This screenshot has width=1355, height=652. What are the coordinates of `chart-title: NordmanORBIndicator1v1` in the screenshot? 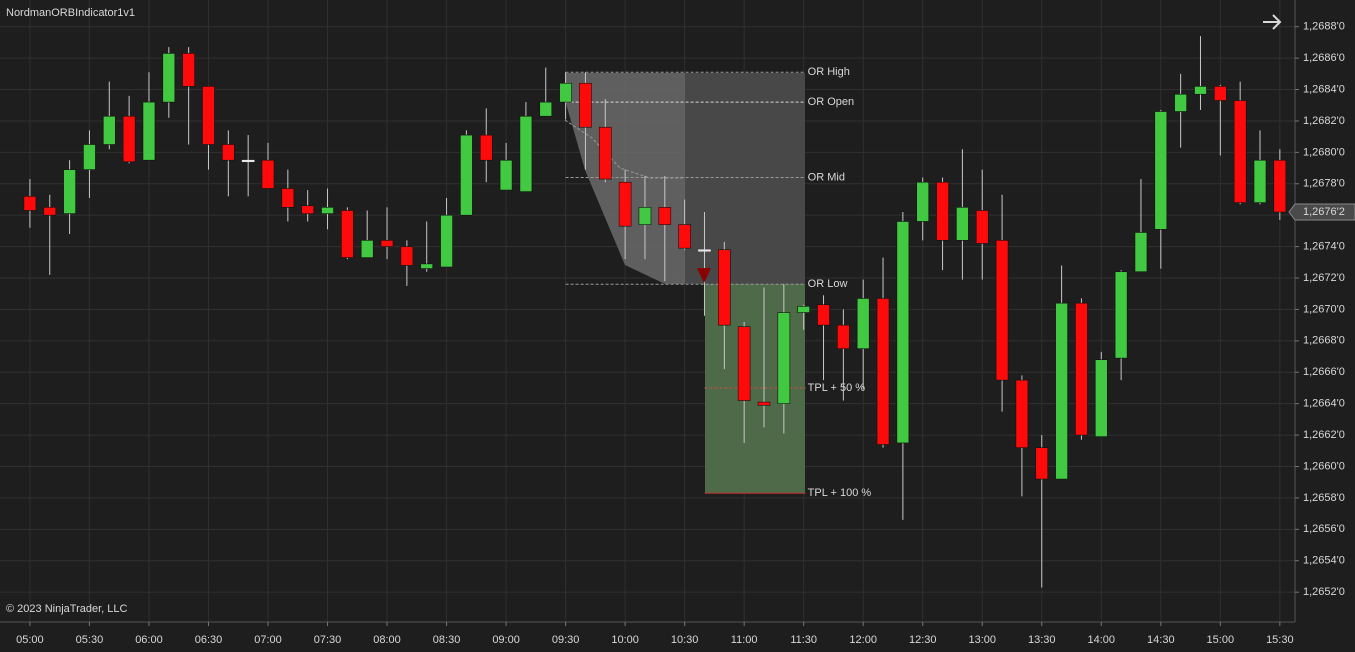 It's located at (70, 13).